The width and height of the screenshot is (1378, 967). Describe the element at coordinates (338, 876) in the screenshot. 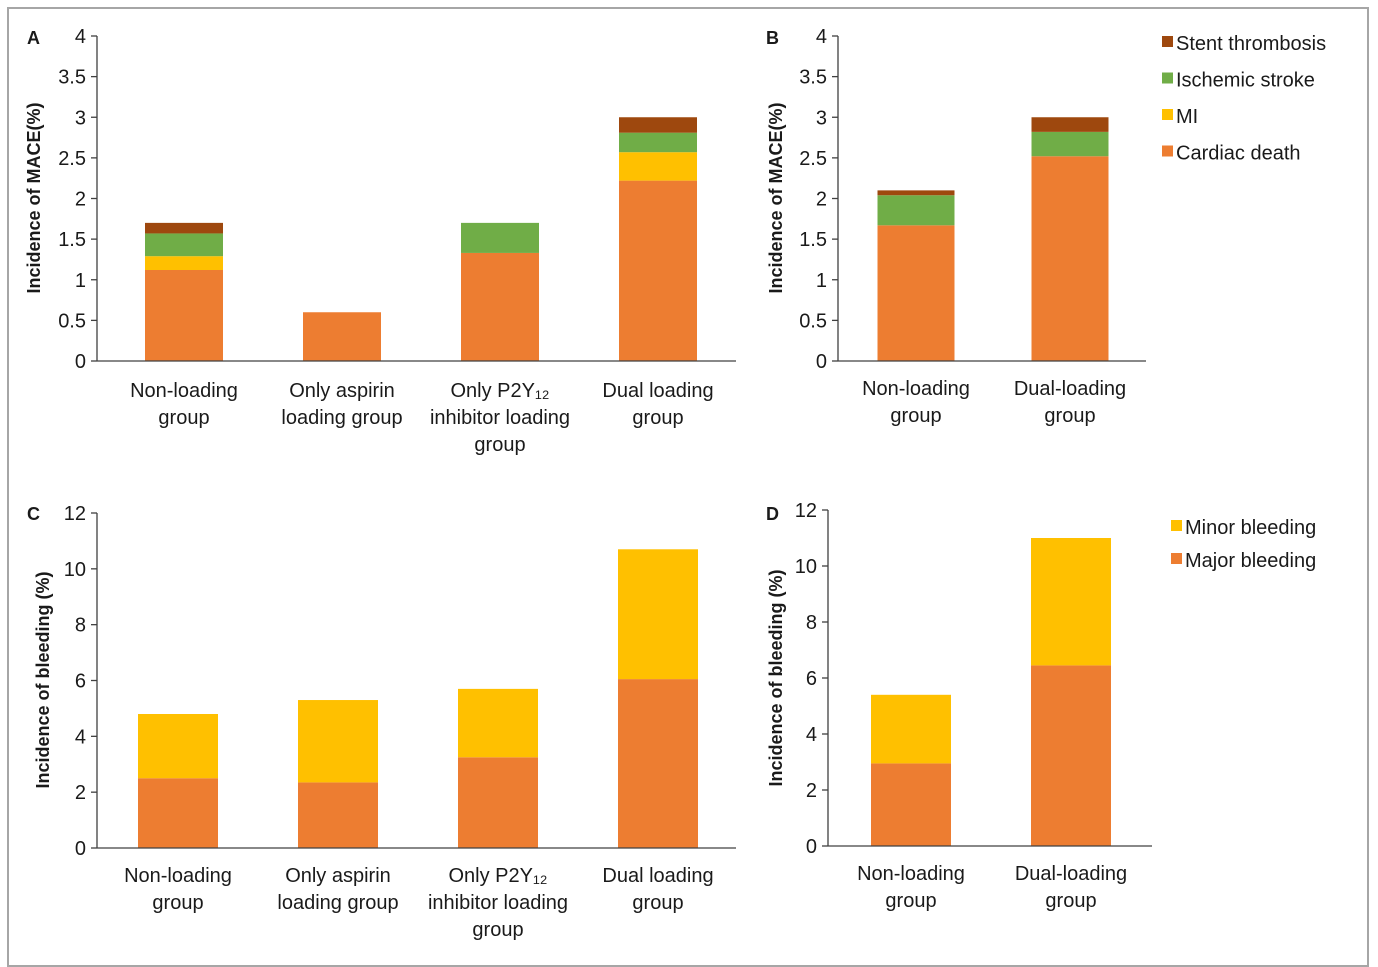

I see `category-label-line: Only aspirin` at that location.